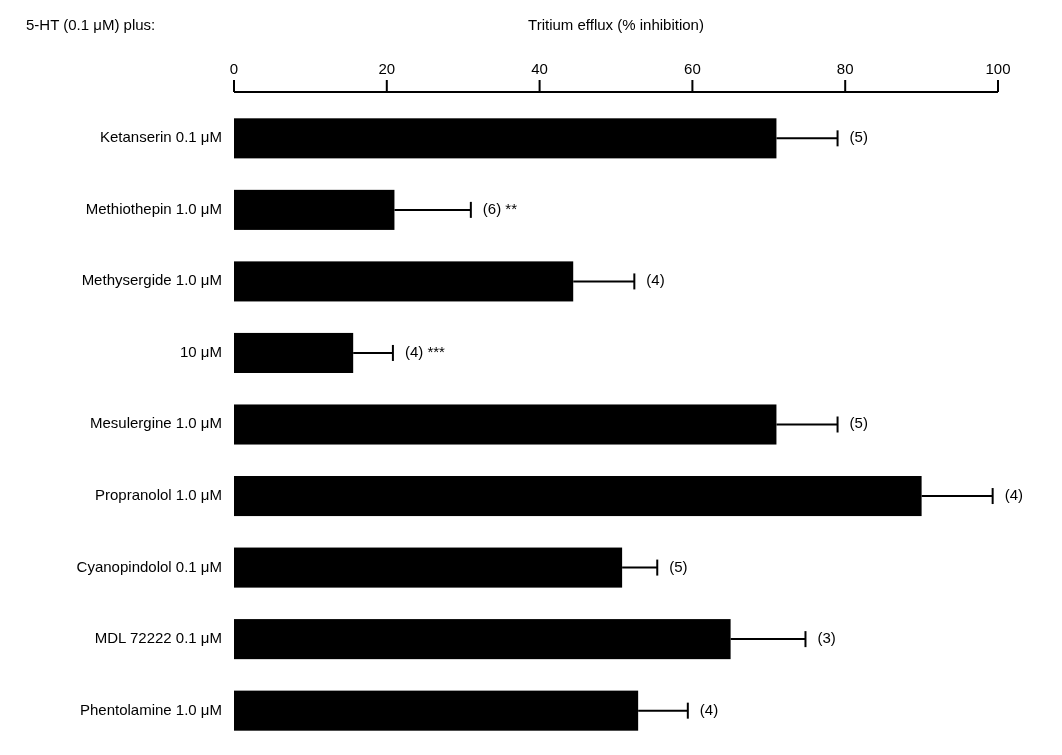  What do you see at coordinates (387, 68) in the screenshot?
I see `x-tick-label: 20` at bounding box center [387, 68].